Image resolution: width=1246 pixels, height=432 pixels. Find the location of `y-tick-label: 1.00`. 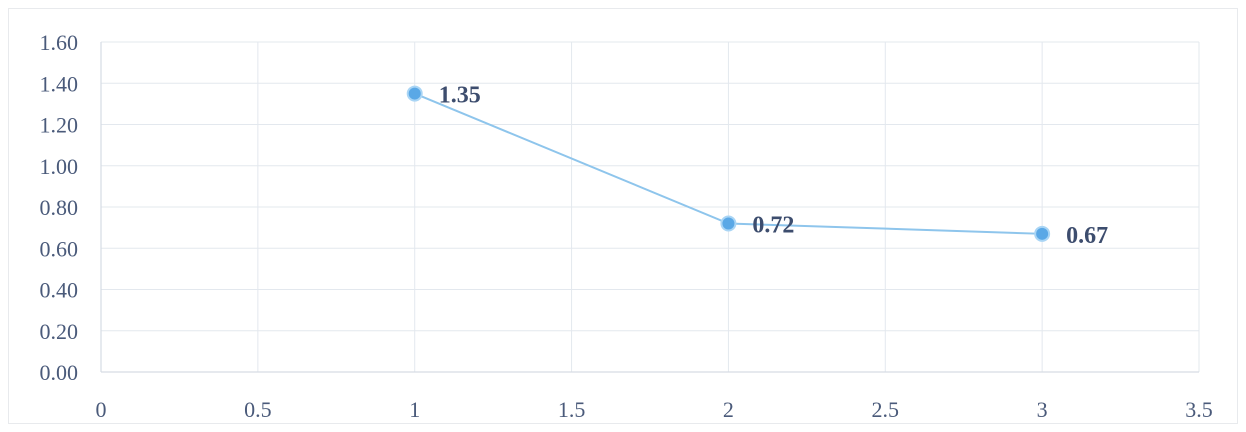

y-tick-label: 1.00 is located at coordinates (59, 166).